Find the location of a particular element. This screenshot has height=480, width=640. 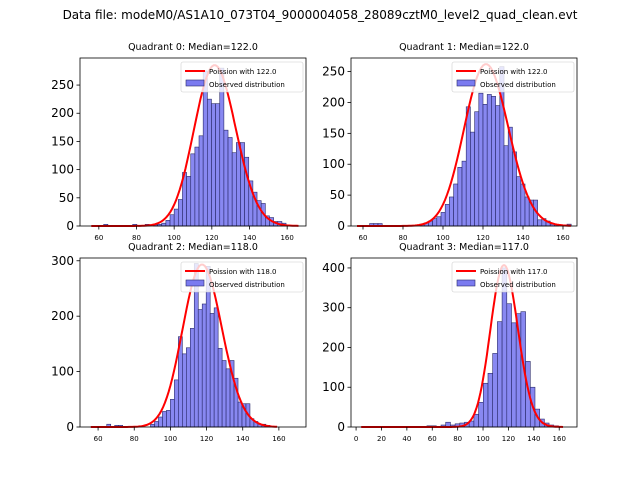

legend: Poission with 118.0 Observed distribution is located at coordinates (242, 277).